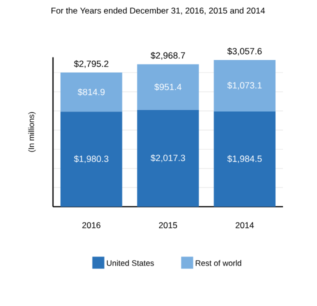 The height and width of the screenshot is (306, 317). I want to click on total-label: $3,057.6, so click(244, 52).